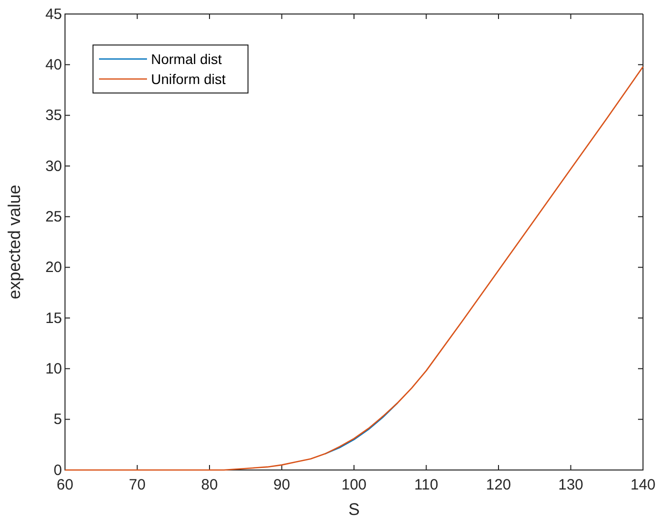  I want to click on x-tick-label: 110, so click(426, 485).